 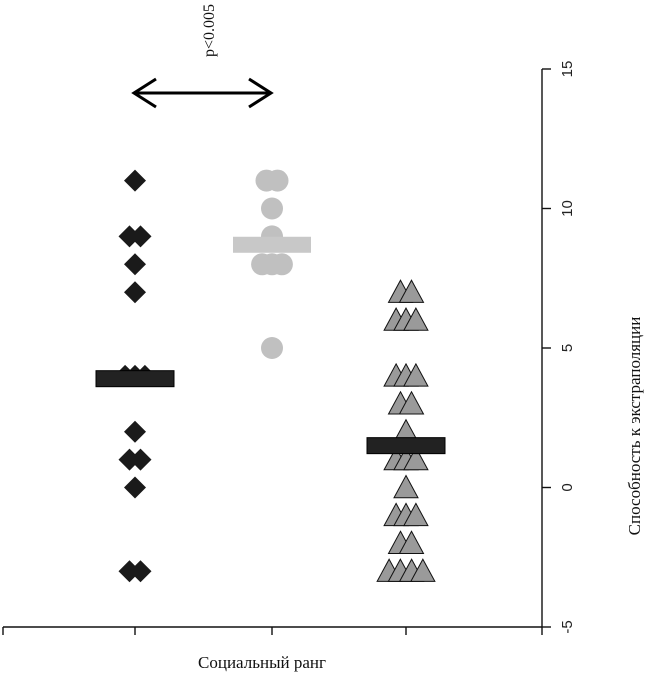 I want to click on y-tick-label: 0, so click(x=567, y=487).